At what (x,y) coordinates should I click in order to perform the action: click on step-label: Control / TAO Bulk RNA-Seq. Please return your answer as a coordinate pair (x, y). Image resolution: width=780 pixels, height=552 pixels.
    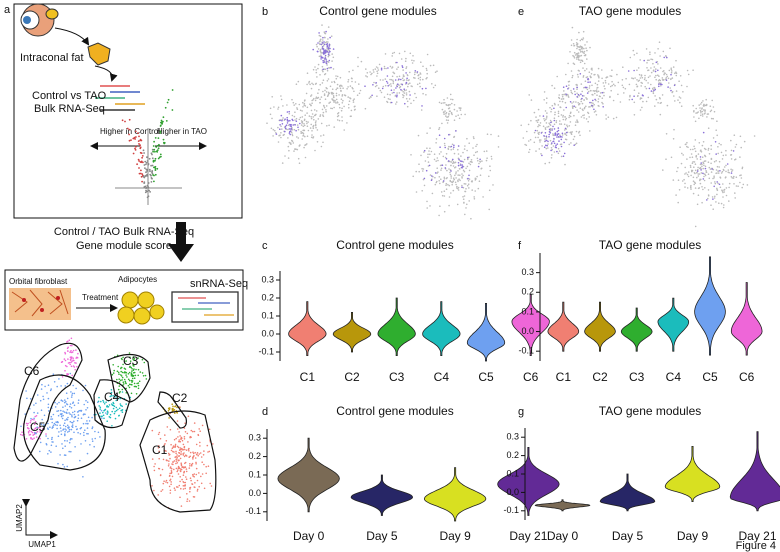
    Looking at the image, I should click on (124, 232).